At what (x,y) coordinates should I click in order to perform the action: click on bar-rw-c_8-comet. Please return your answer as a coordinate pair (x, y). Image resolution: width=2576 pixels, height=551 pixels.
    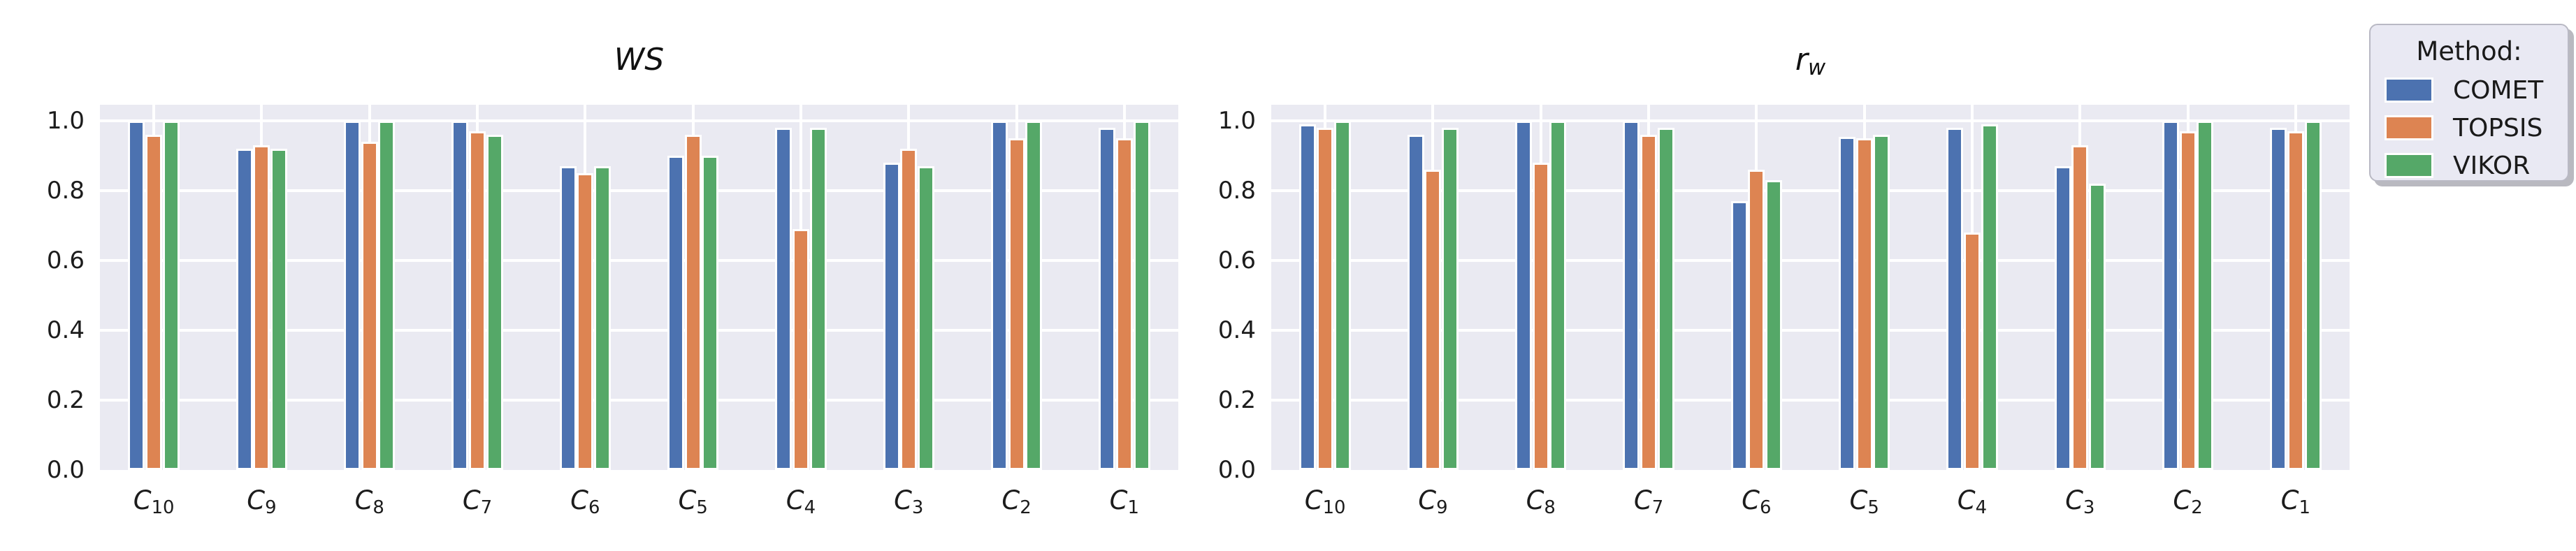
    Looking at the image, I should click on (1524, 295).